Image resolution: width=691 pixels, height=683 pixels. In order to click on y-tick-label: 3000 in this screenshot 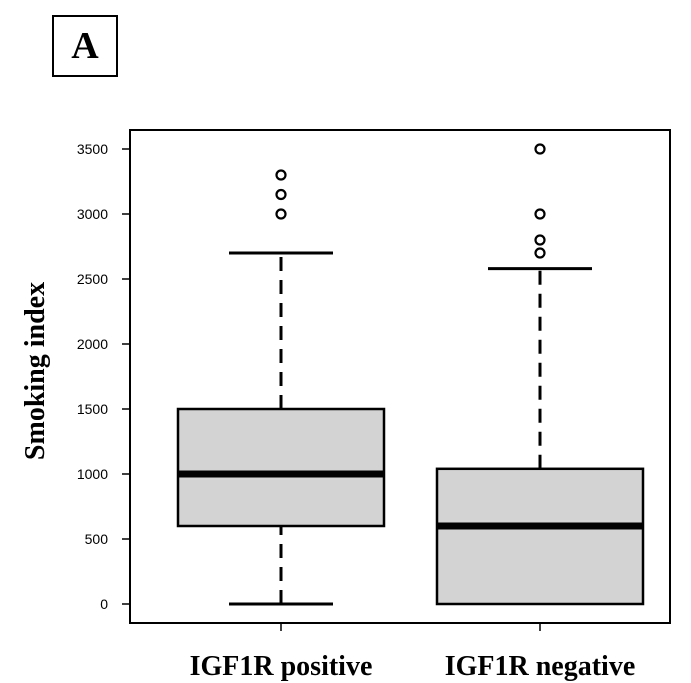, I will do `click(92, 214)`.